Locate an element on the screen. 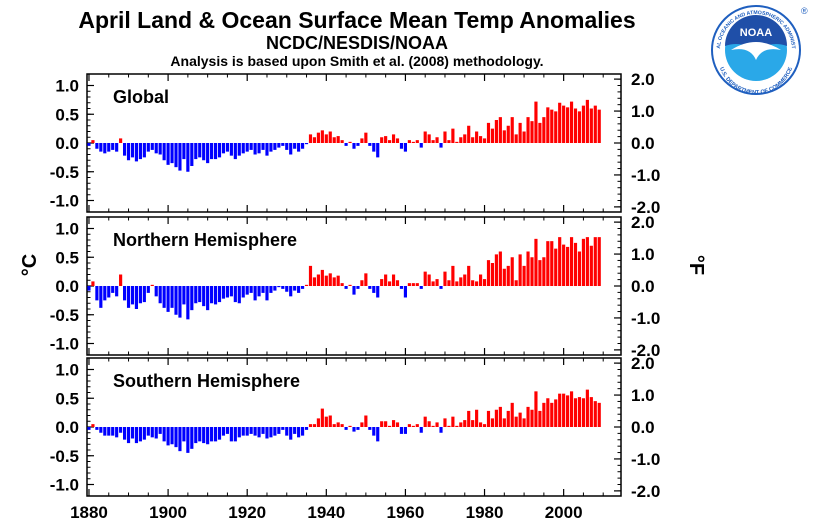 Image resolution: width=813 pixels, height=525 pixels. chart-subtitle: NCDC/NESDIS/NOAA is located at coordinates (357, 43).